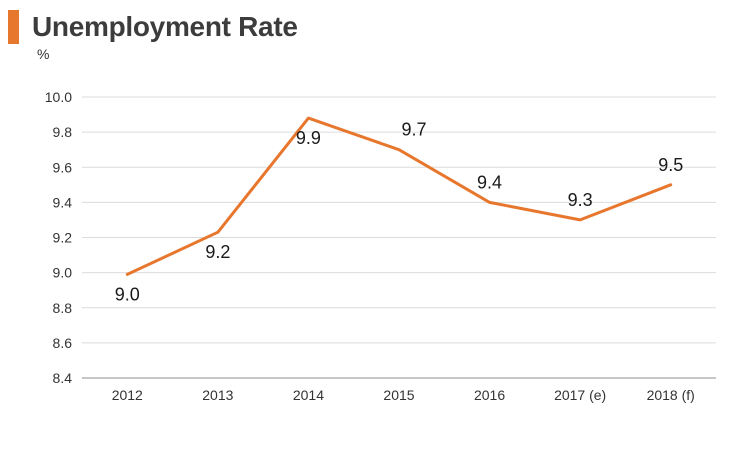 This screenshot has width=750, height=450. I want to click on data-label: 9.5, so click(670, 165).